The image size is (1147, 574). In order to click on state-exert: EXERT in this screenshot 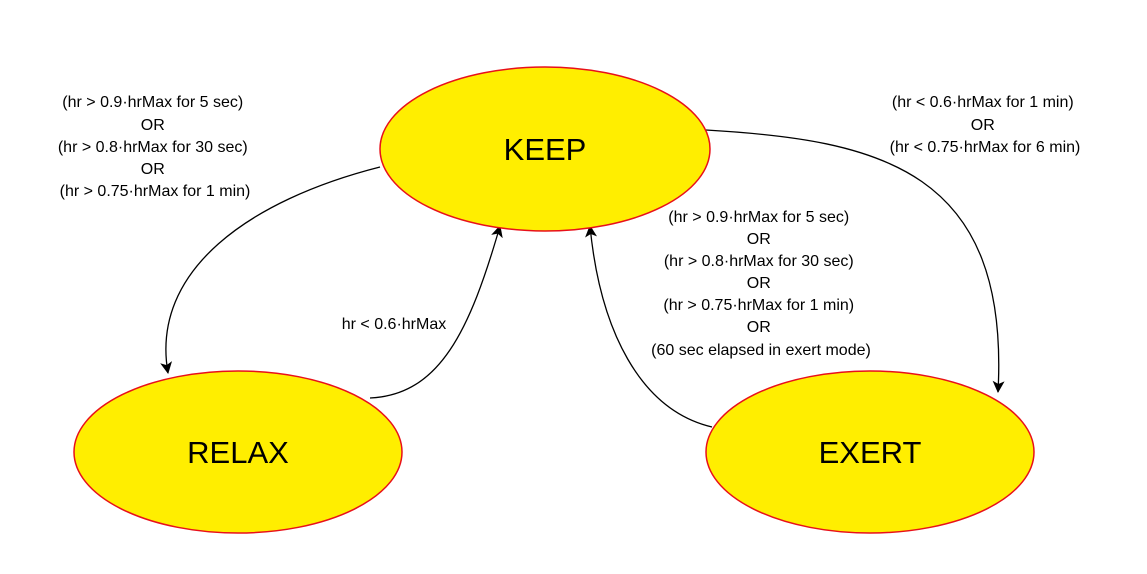, I will do `click(870, 452)`.